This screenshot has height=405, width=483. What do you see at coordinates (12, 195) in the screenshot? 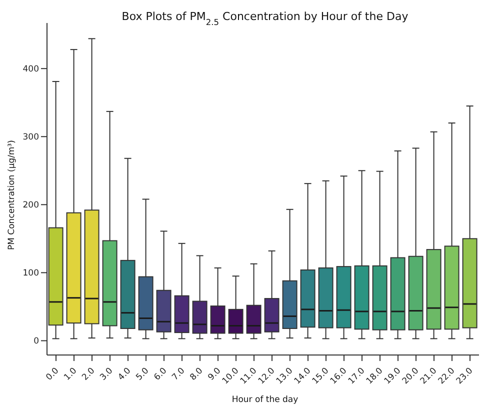
I see `y-axis-title: PM Concentration (μg/m³)` at bounding box center [12, 195].